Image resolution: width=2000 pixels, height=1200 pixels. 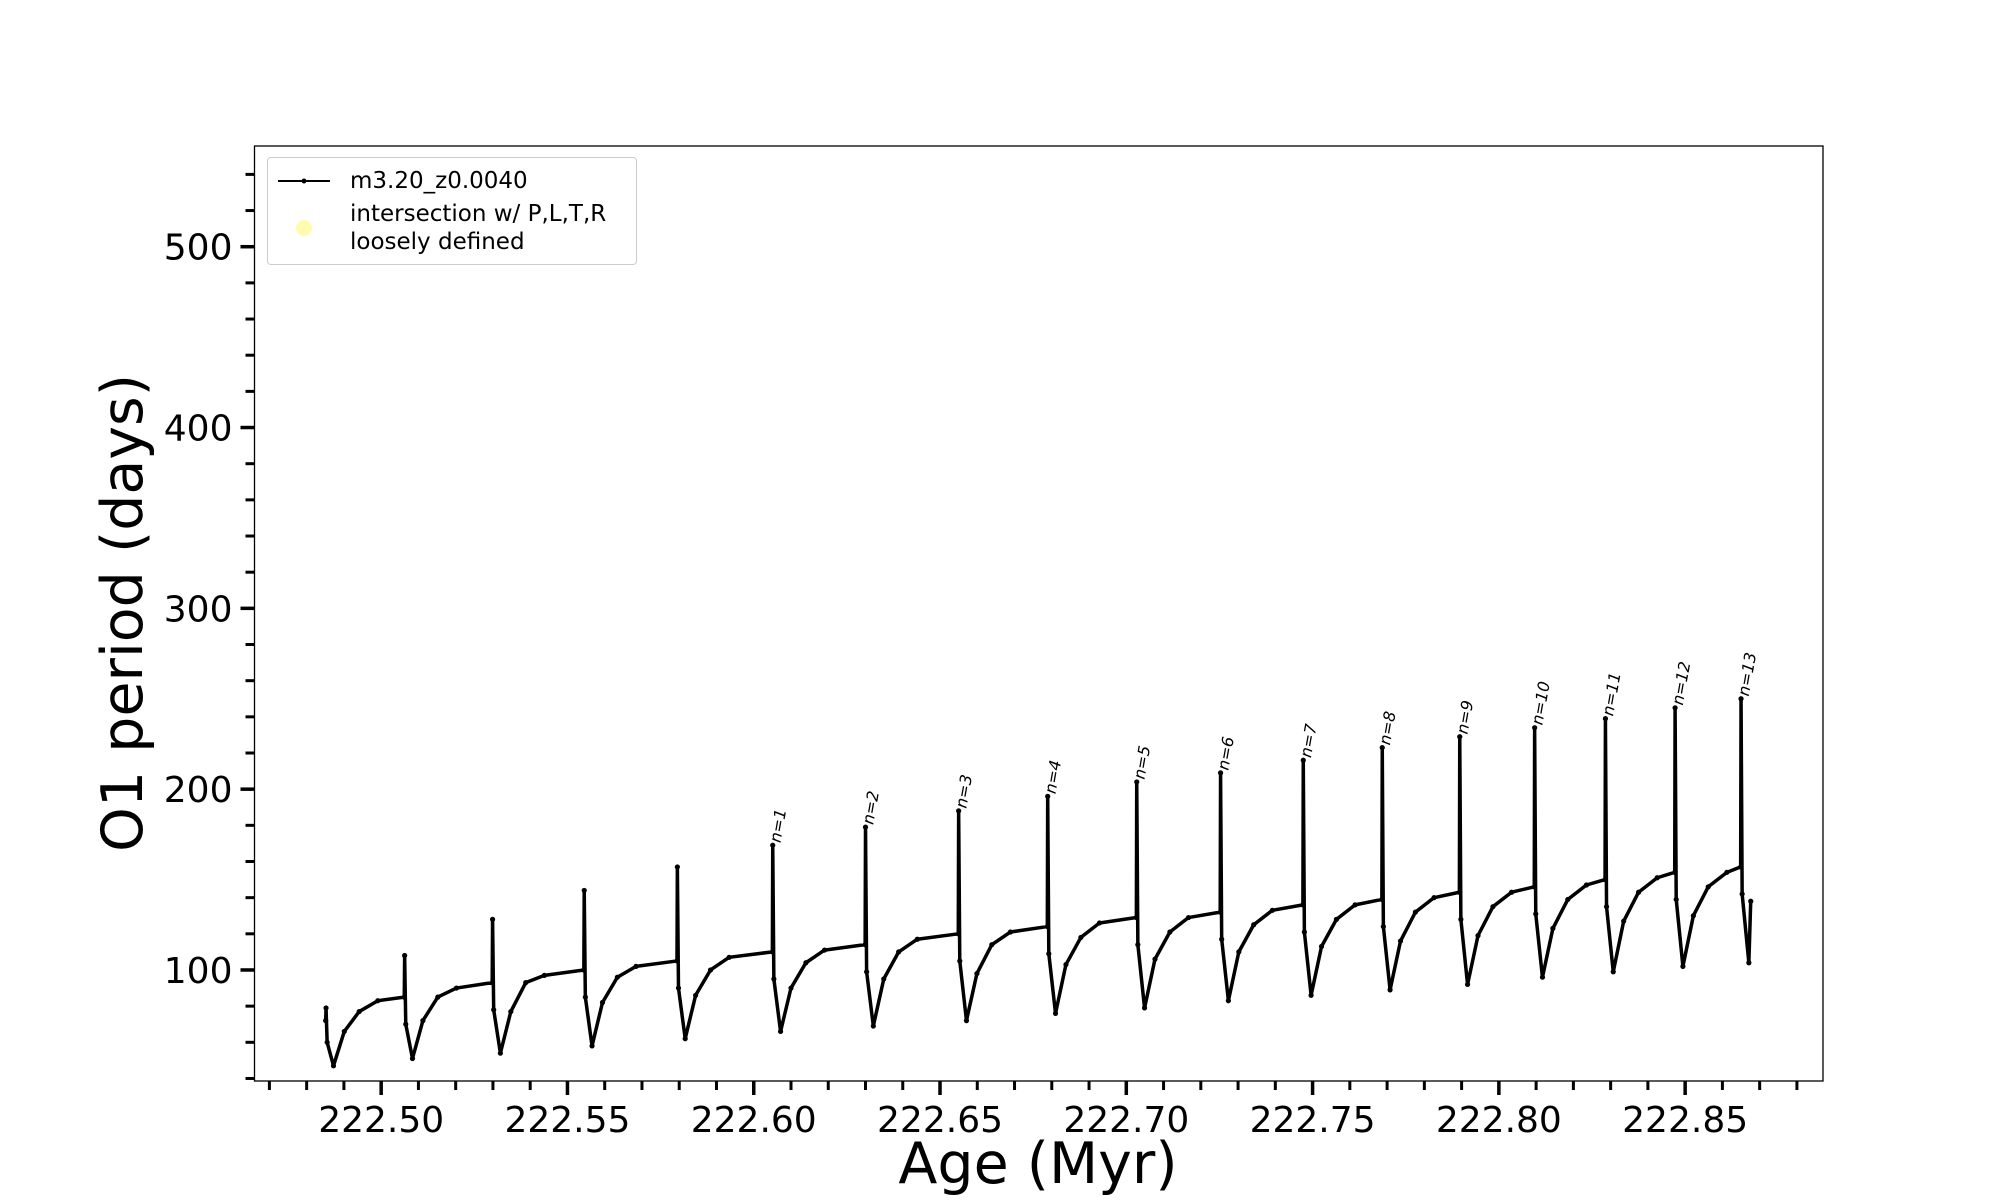 I want to click on legend-entry: intersection w/ P,L,T,R loosely defined, so click(x=442, y=228).